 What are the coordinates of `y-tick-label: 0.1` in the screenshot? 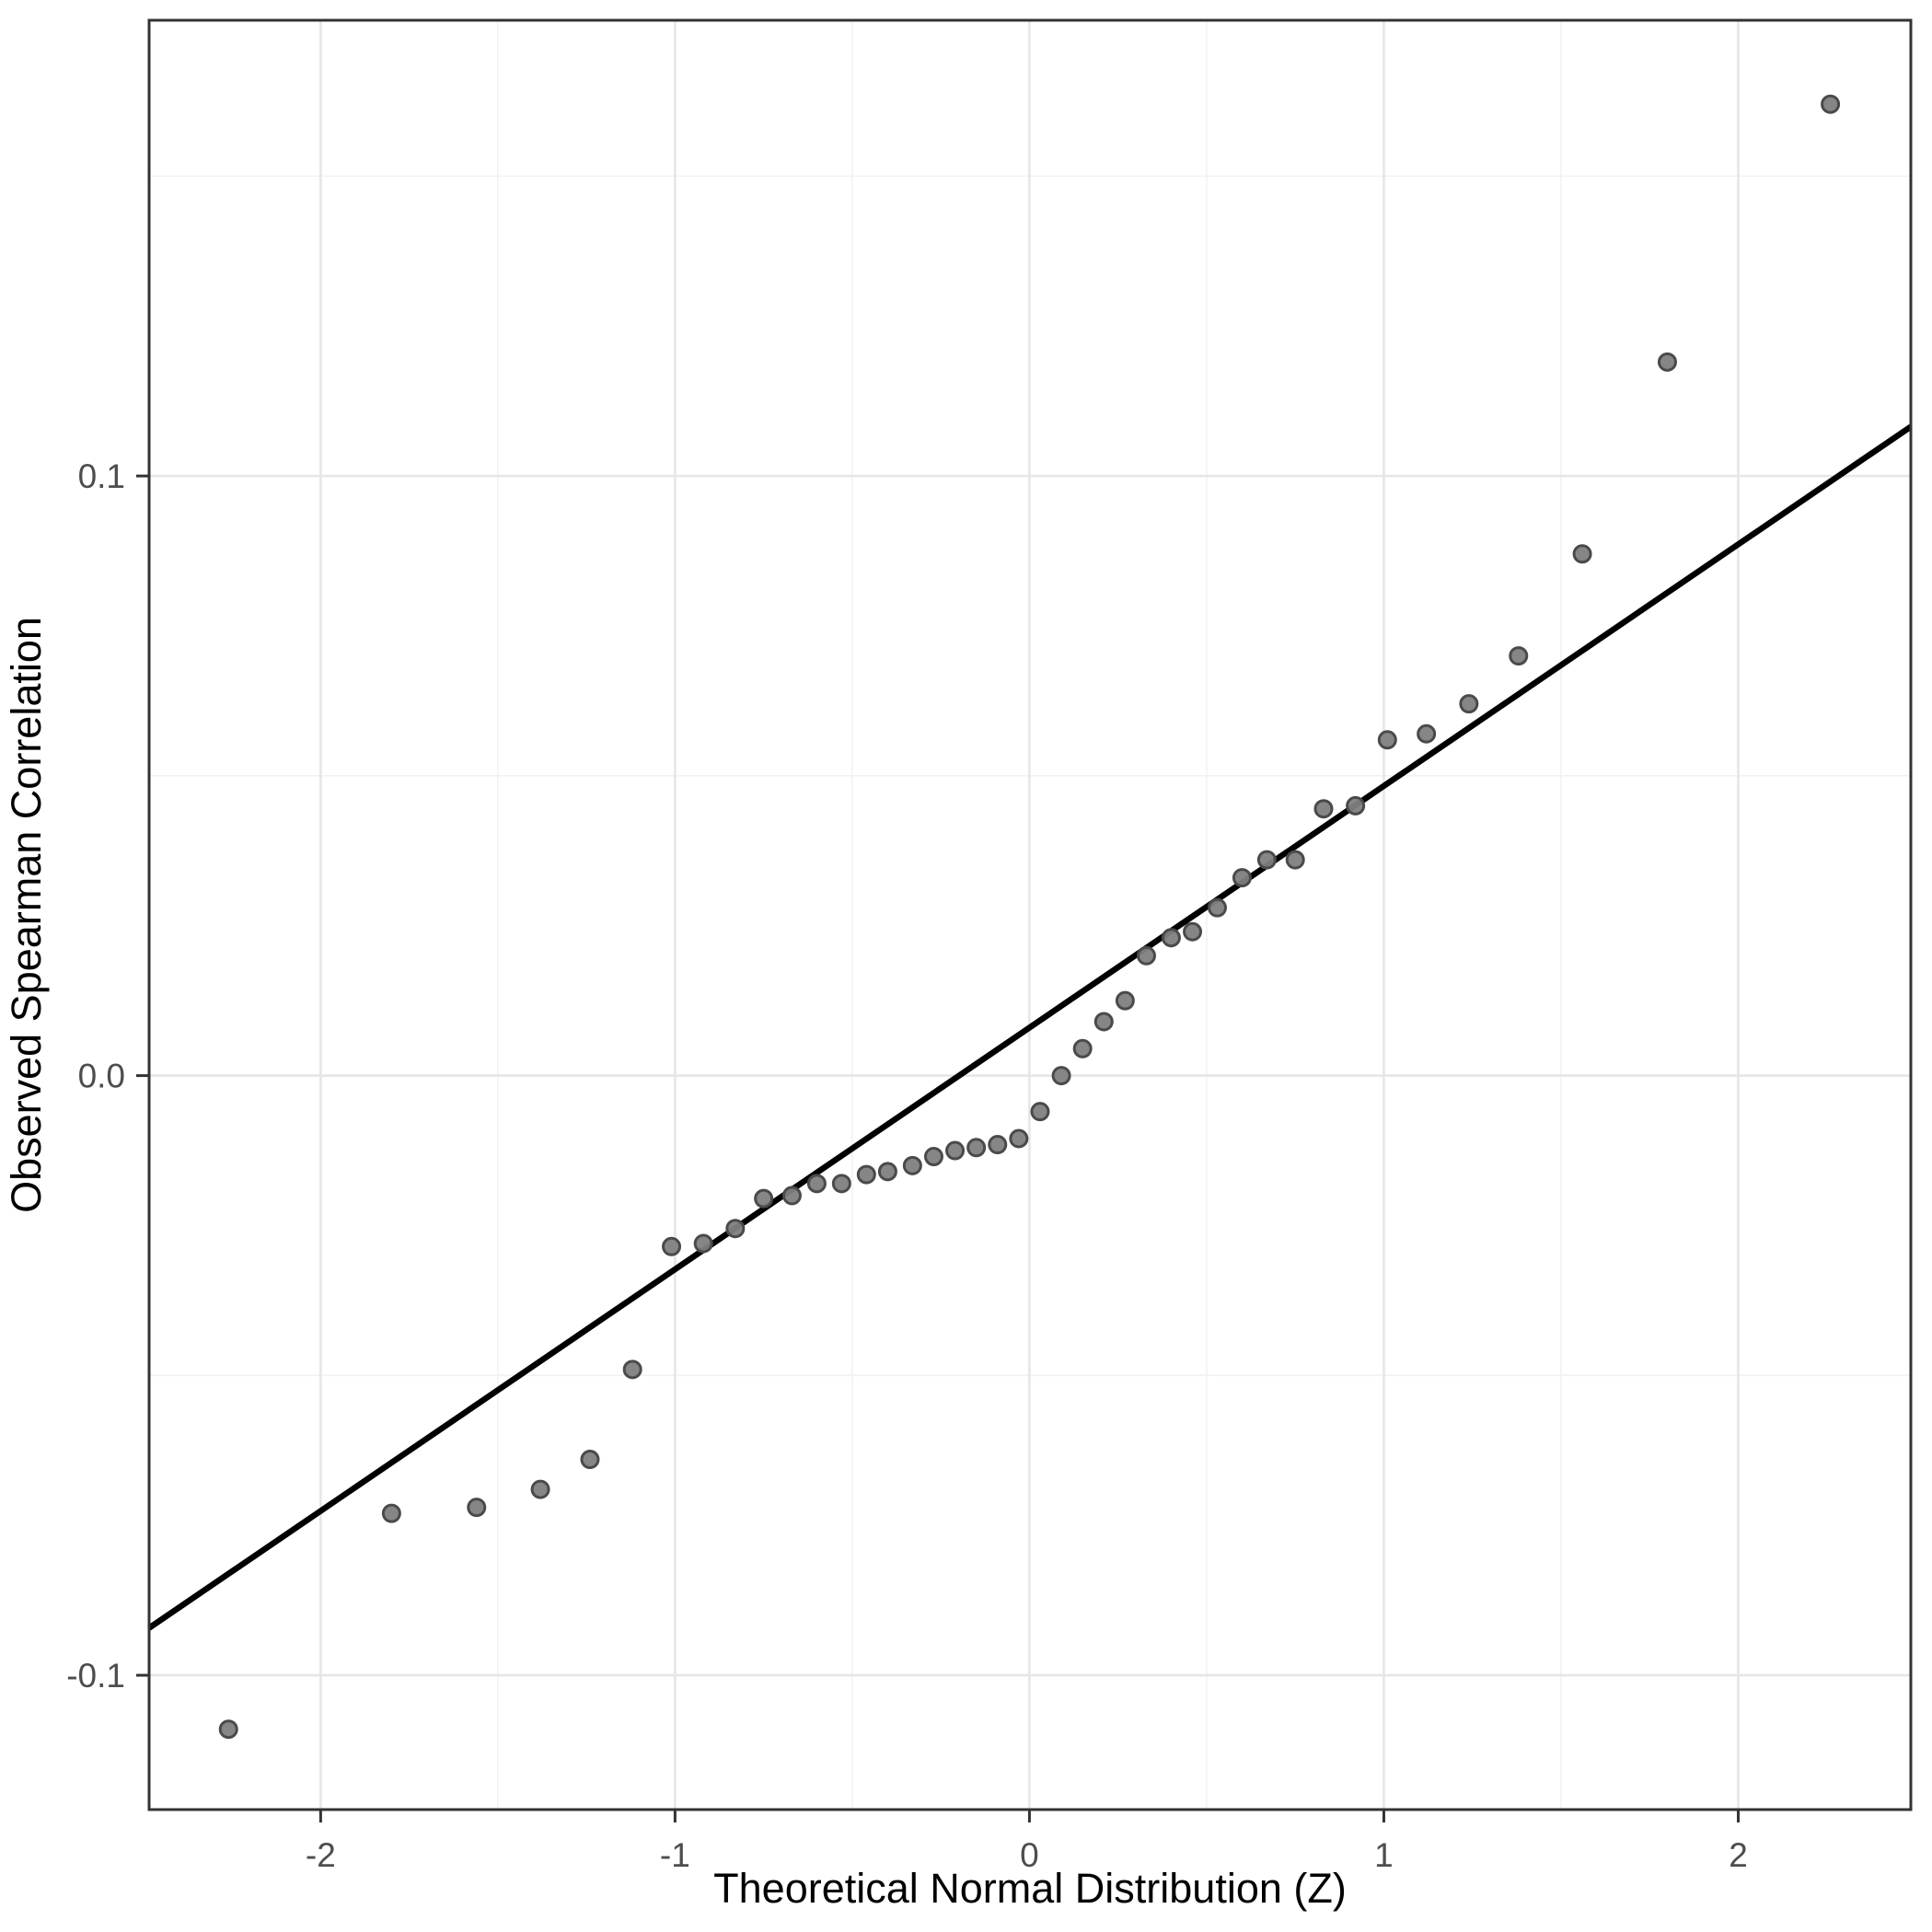 It's located at (102, 476).